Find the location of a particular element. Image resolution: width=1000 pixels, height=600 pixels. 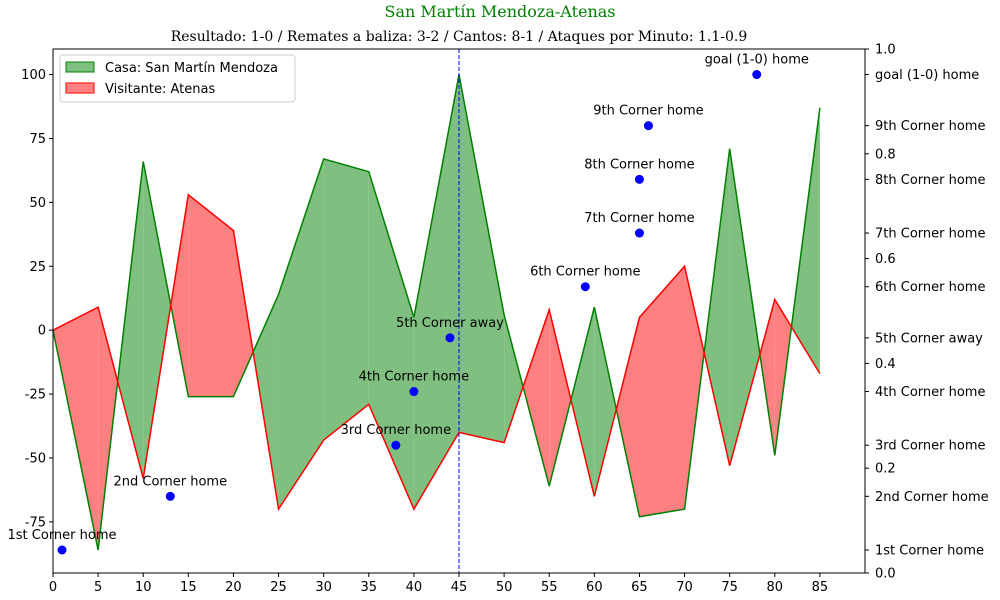

legend-frame is located at coordinates (177, 78).